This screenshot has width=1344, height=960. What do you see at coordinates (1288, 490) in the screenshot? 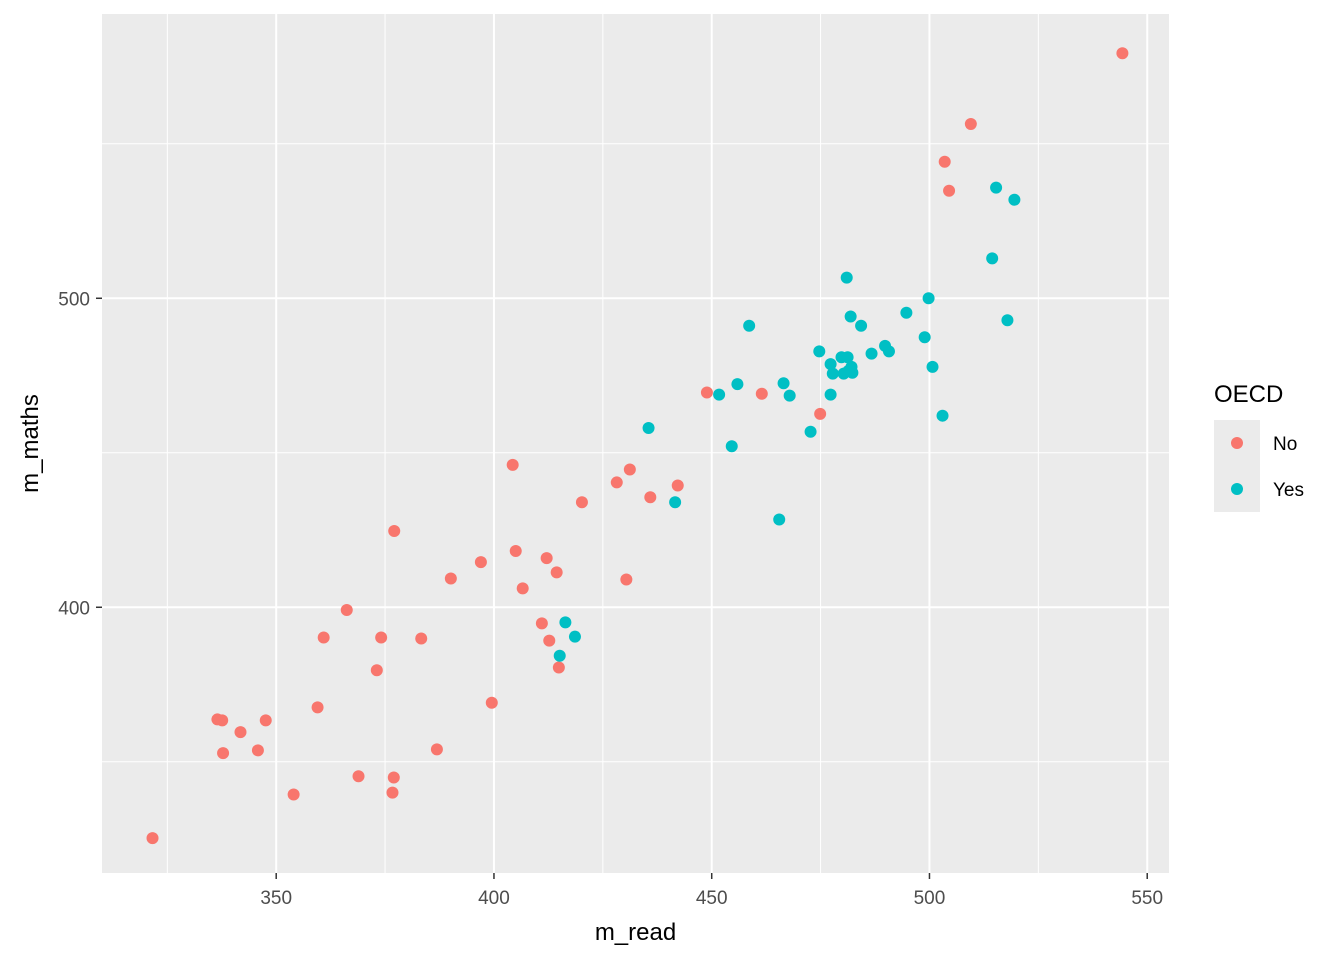
I see `legend-label-yes: Yes` at bounding box center [1288, 490].